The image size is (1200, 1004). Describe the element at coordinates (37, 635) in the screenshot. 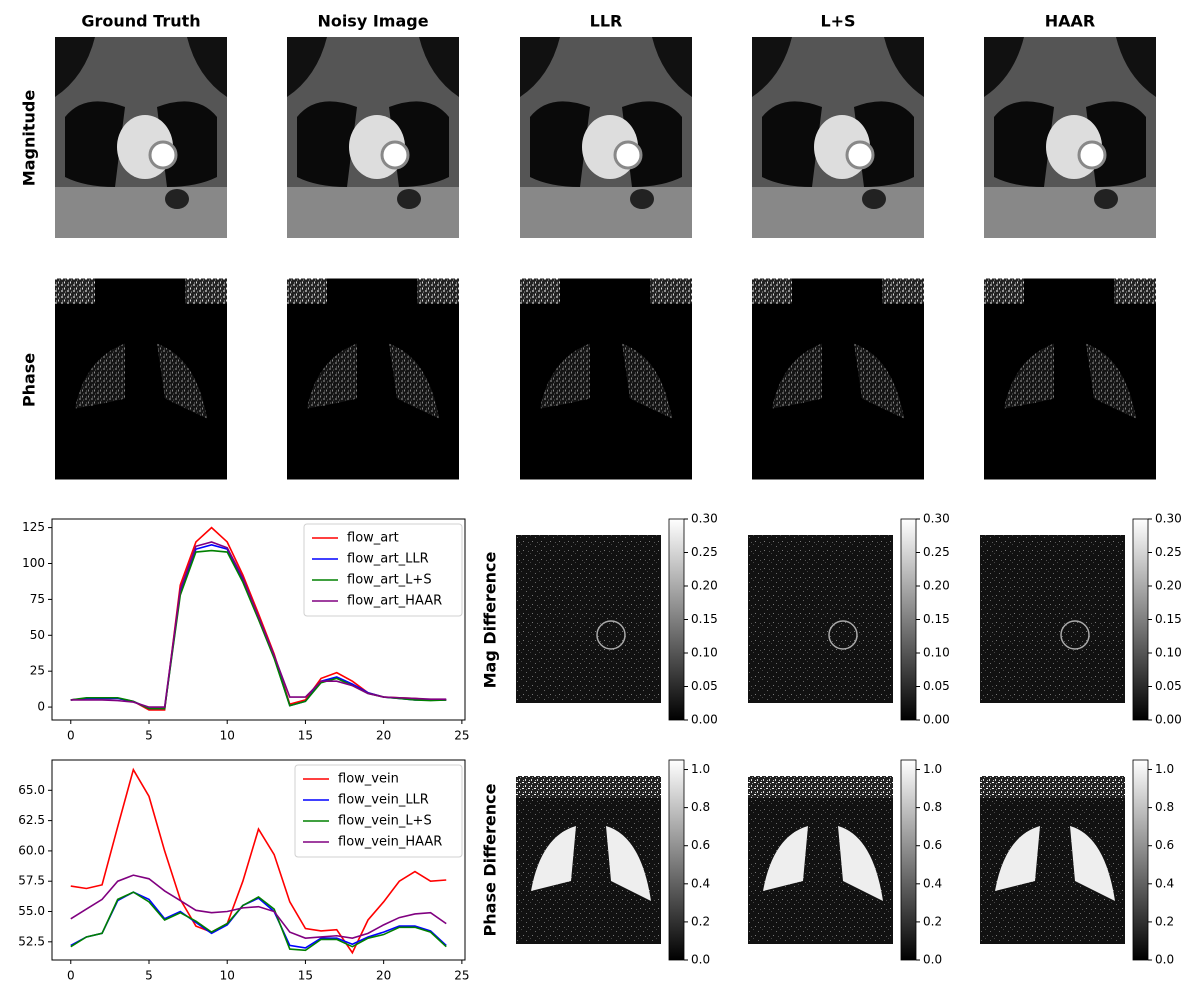

I see `y-tick-label: 50` at that location.